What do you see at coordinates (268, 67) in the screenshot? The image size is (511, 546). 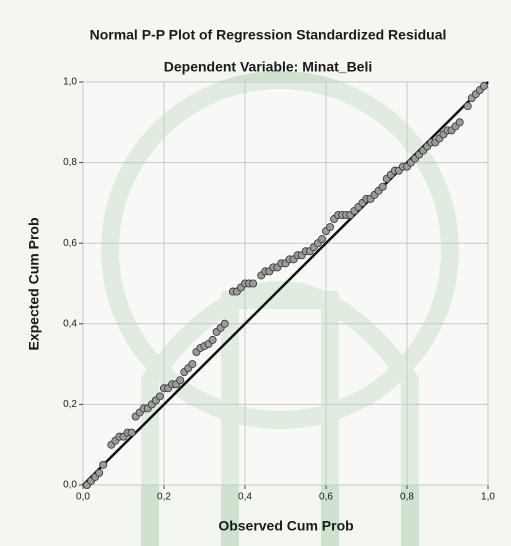 I see `chart-subtitle: Dependent Variable: Minat_Beli` at bounding box center [268, 67].